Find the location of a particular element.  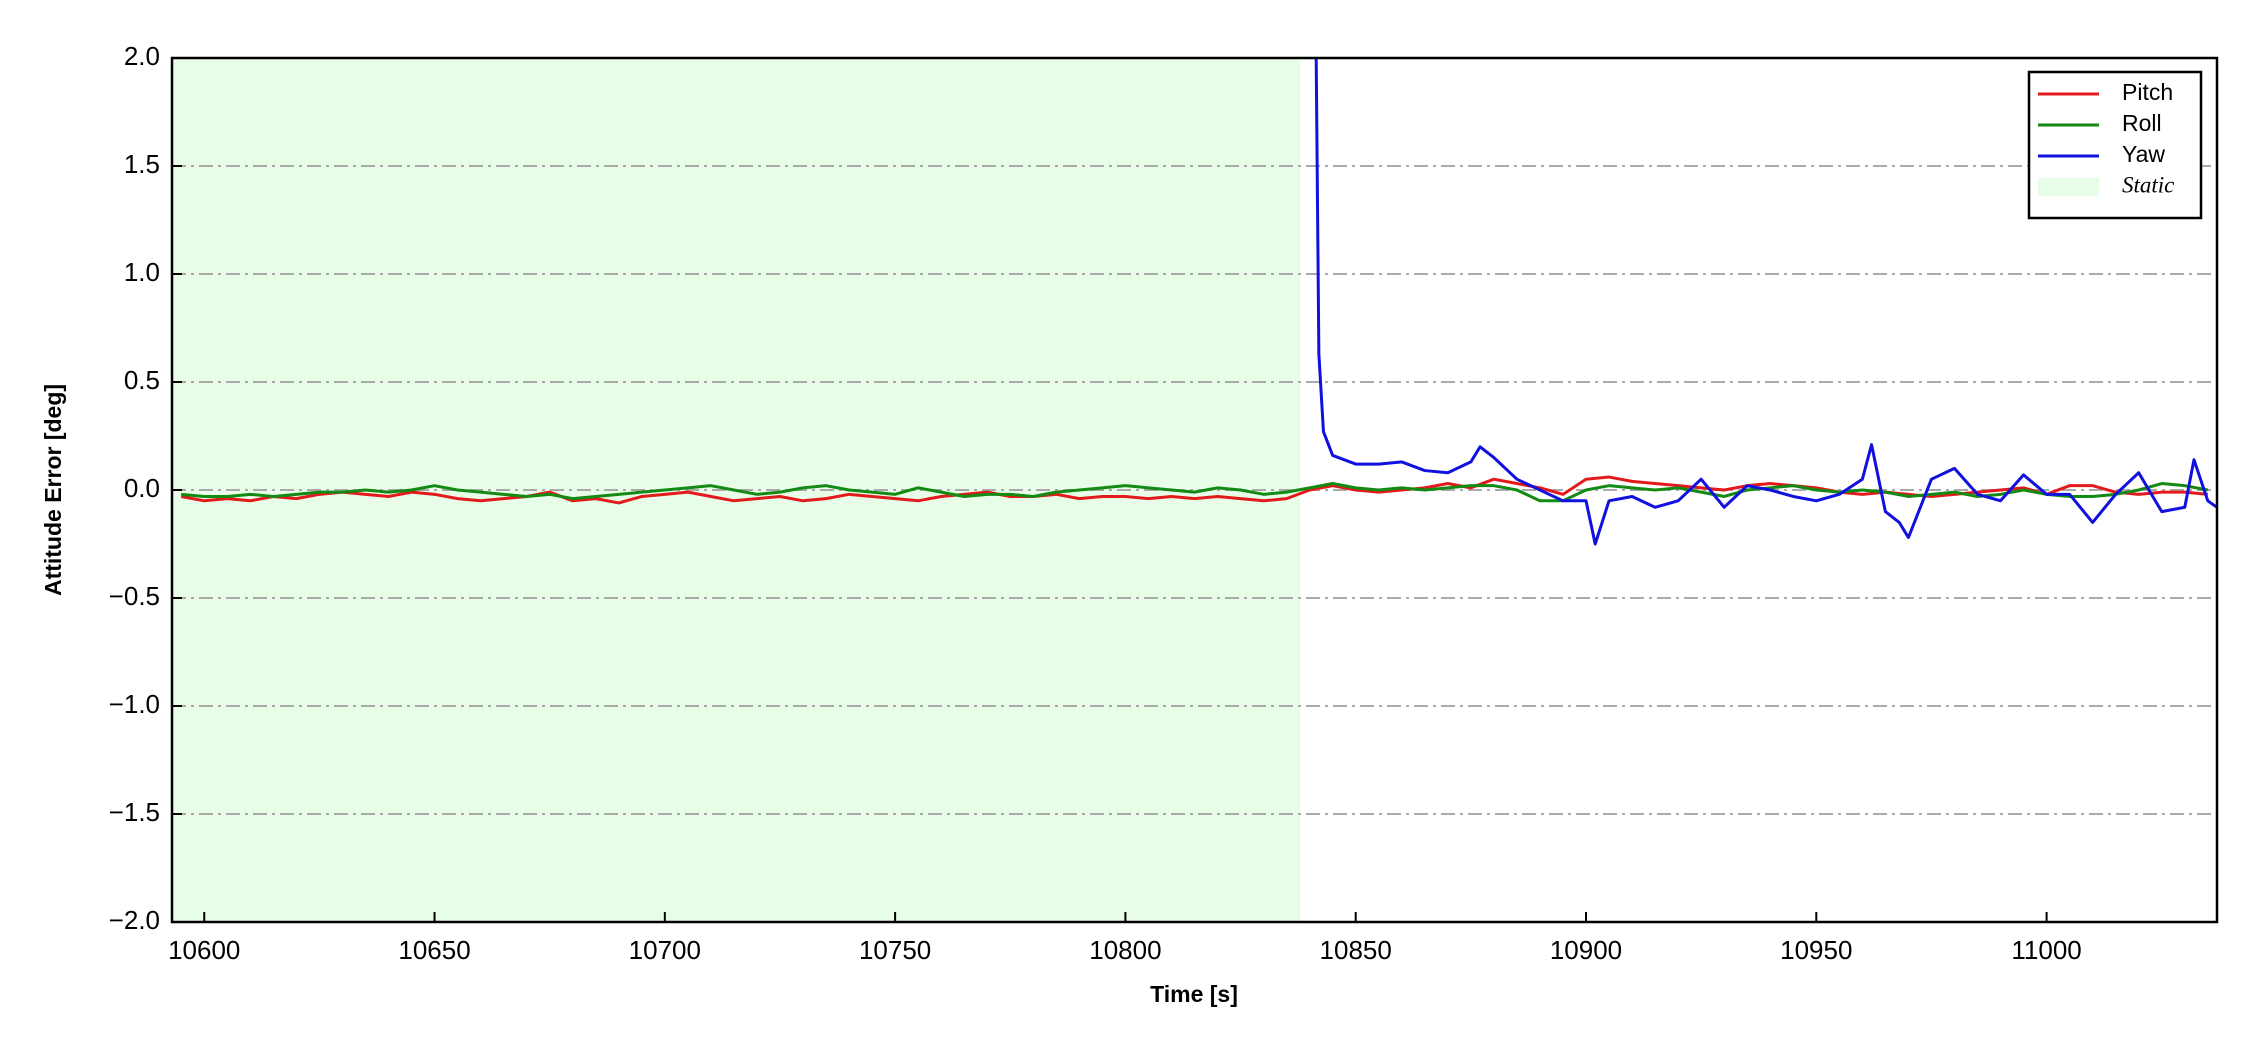

legend-label: Roll is located at coordinates (2142, 123).